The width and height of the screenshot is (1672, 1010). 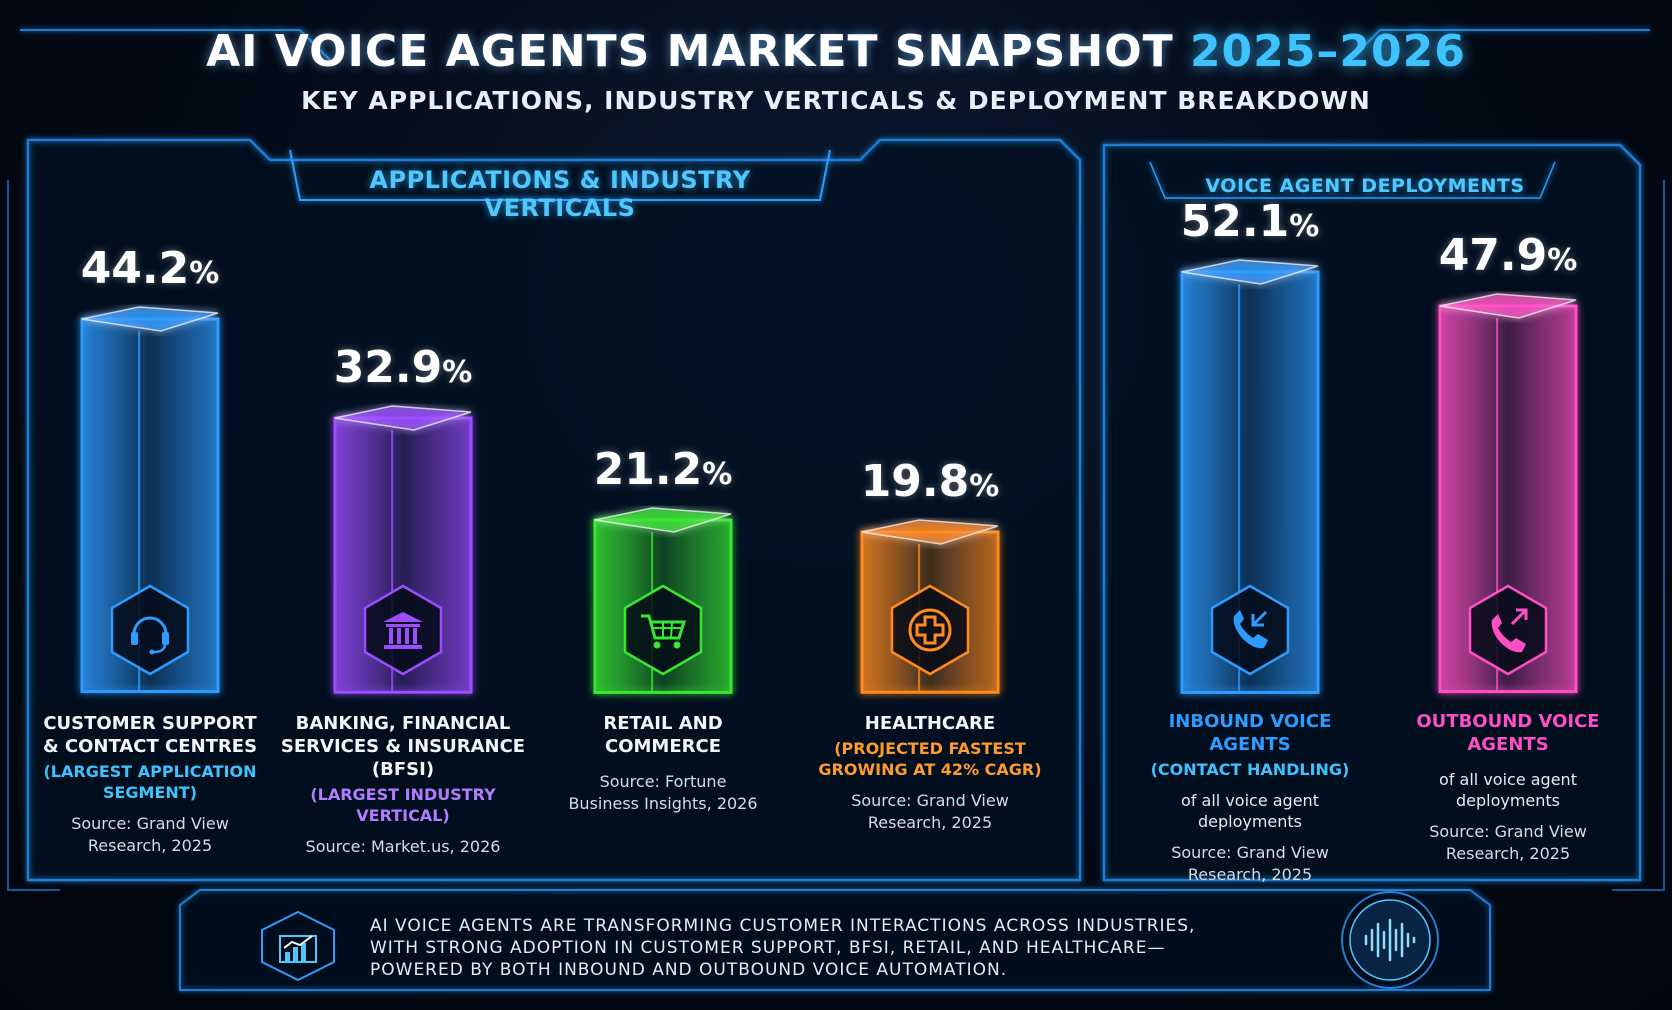 What do you see at coordinates (1365, 186) in the screenshot?
I see `right-panel-title: VOICE AGENT DEPLOYMENTS` at bounding box center [1365, 186].